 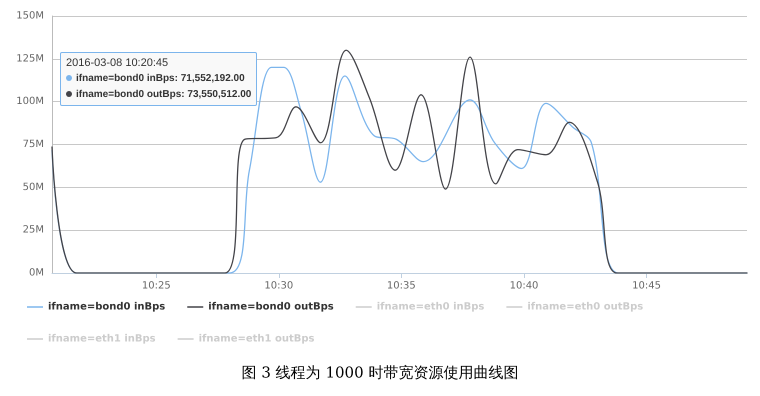 What do you see at coordinates (401, 286) in the screenshot?
I see `x-tick-label: 10:35` at bounding box center [401, 286].